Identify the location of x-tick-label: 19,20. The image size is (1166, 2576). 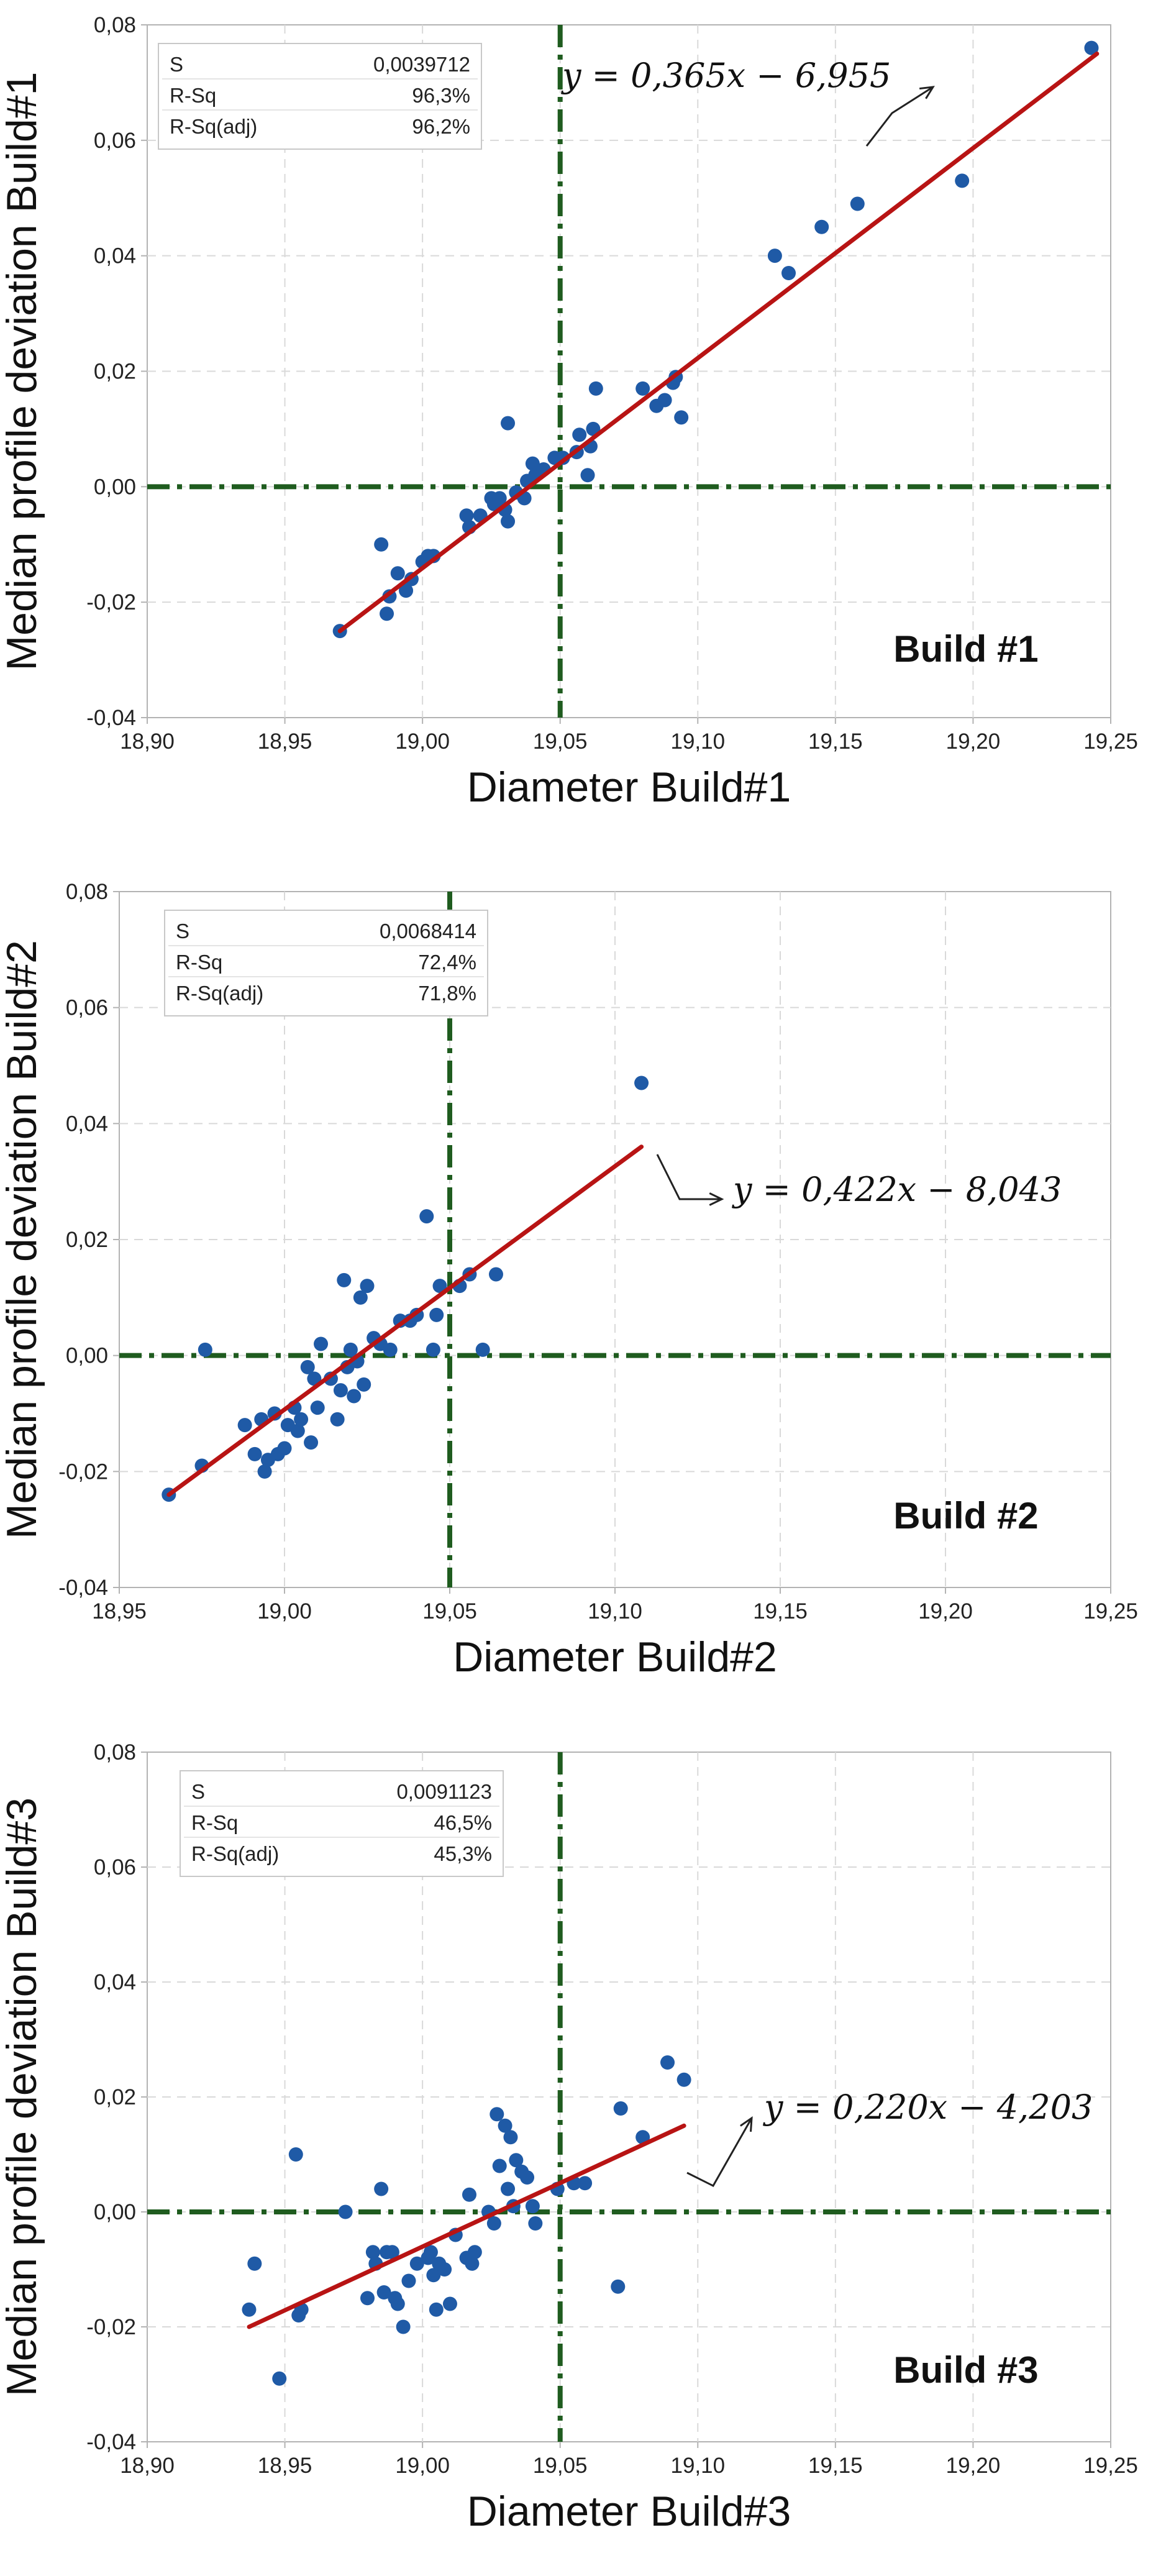
(945, 1611).